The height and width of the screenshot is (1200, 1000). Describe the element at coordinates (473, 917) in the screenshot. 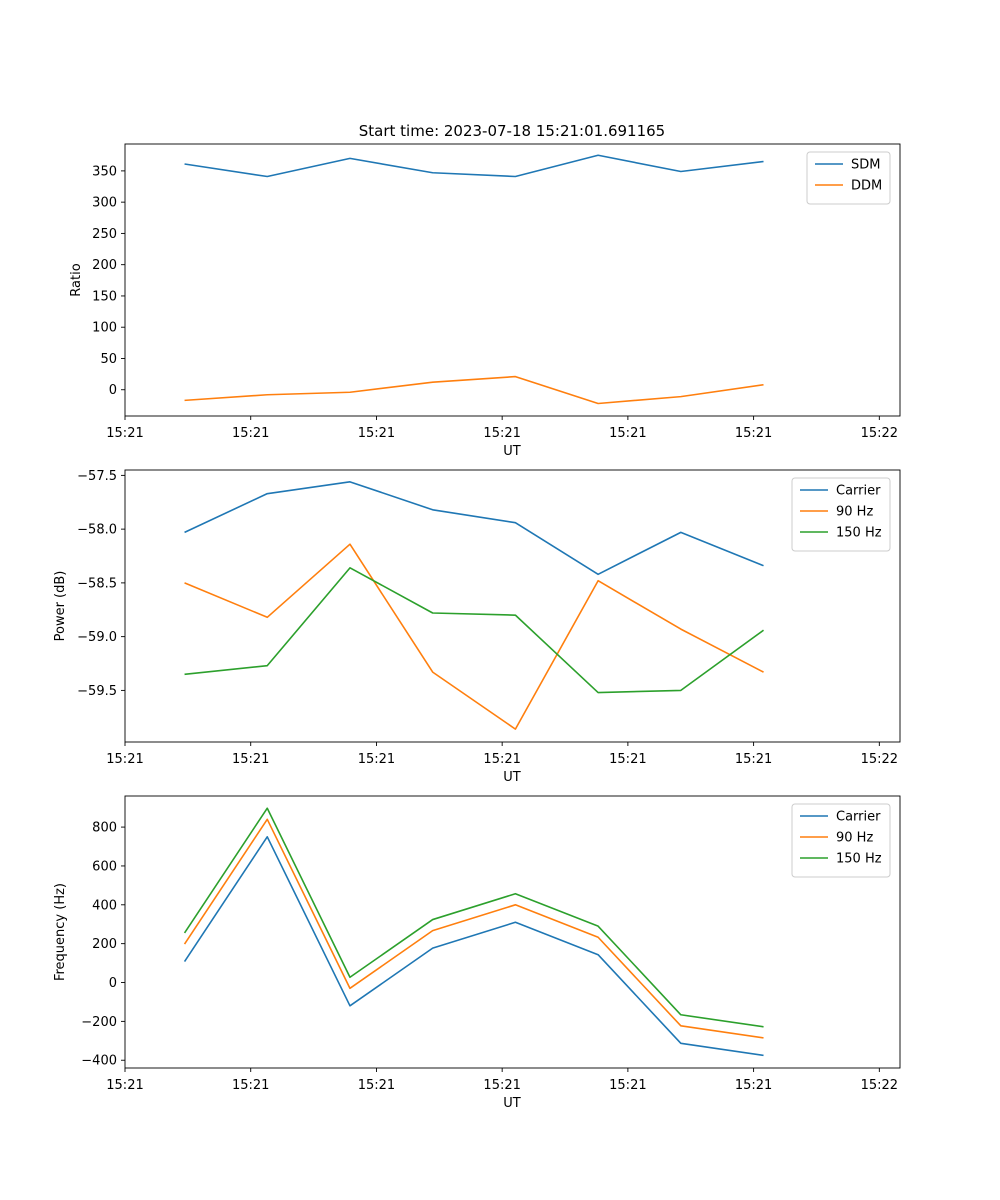

I see `frequency-series-150-hz-line` at that location.